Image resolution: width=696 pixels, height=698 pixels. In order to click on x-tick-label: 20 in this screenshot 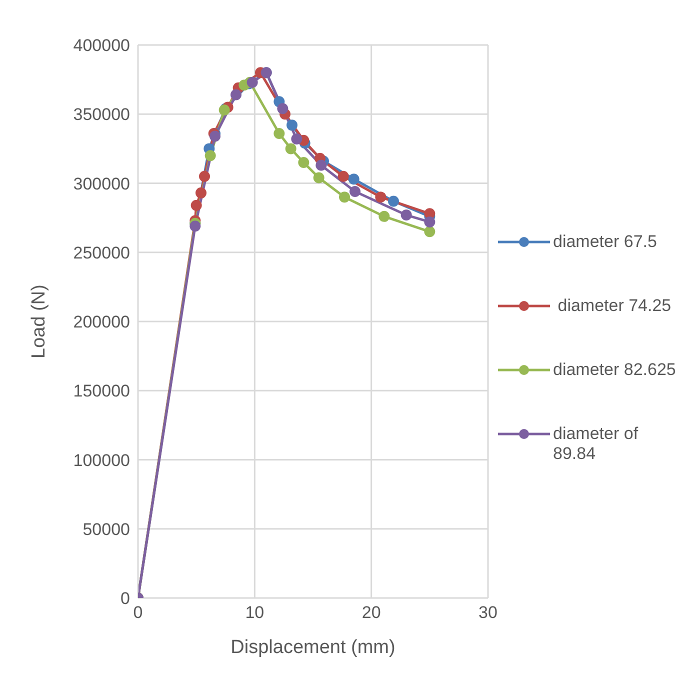, I will do `click(371, 612)`.